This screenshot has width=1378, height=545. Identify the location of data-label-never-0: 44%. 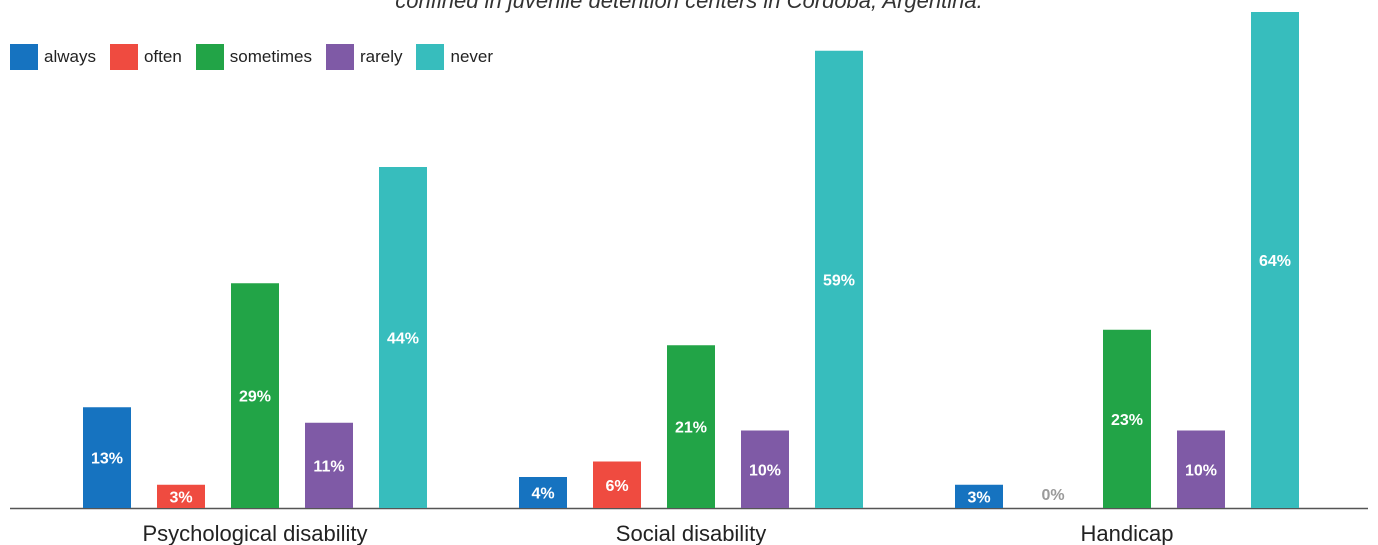
(403, 339).